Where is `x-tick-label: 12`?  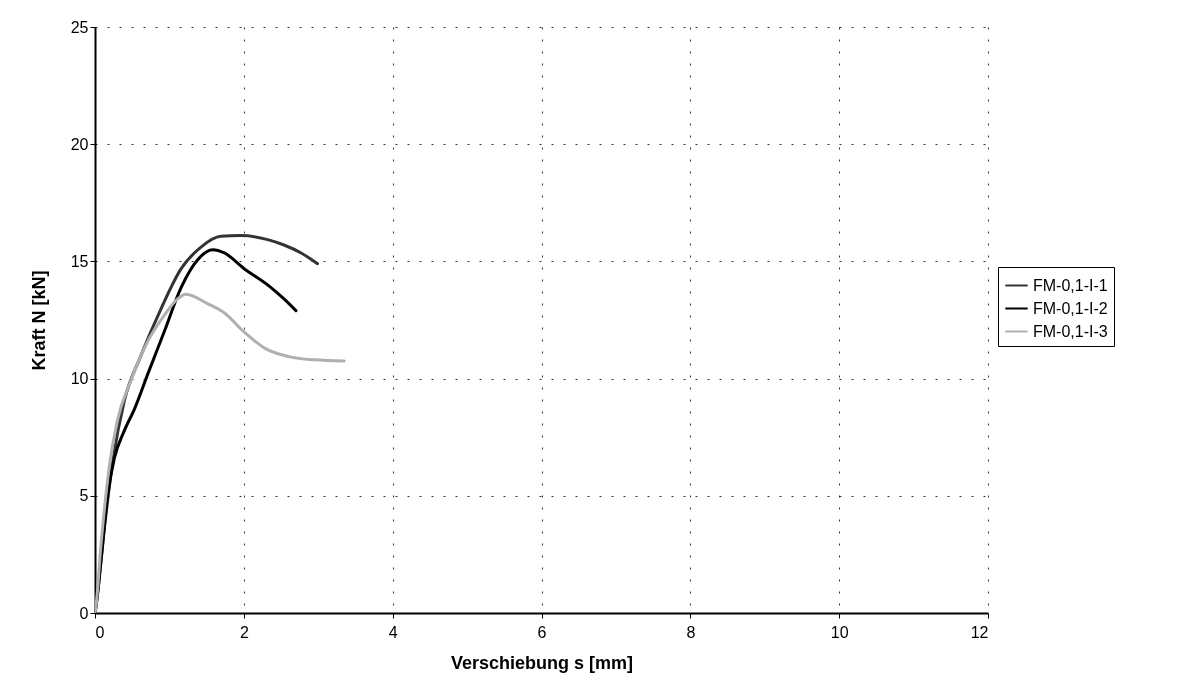 x-tick-label: 12 is located at coordinates (979, 632).